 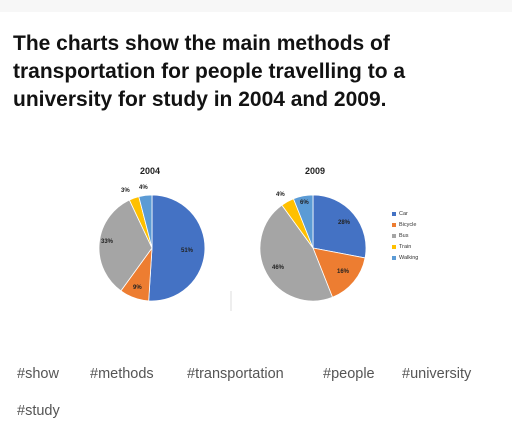 What do you see at coordinates (177, 248) in the screenshot?
I see `pie-slice-2004-car` at bounding box center [177, 248].